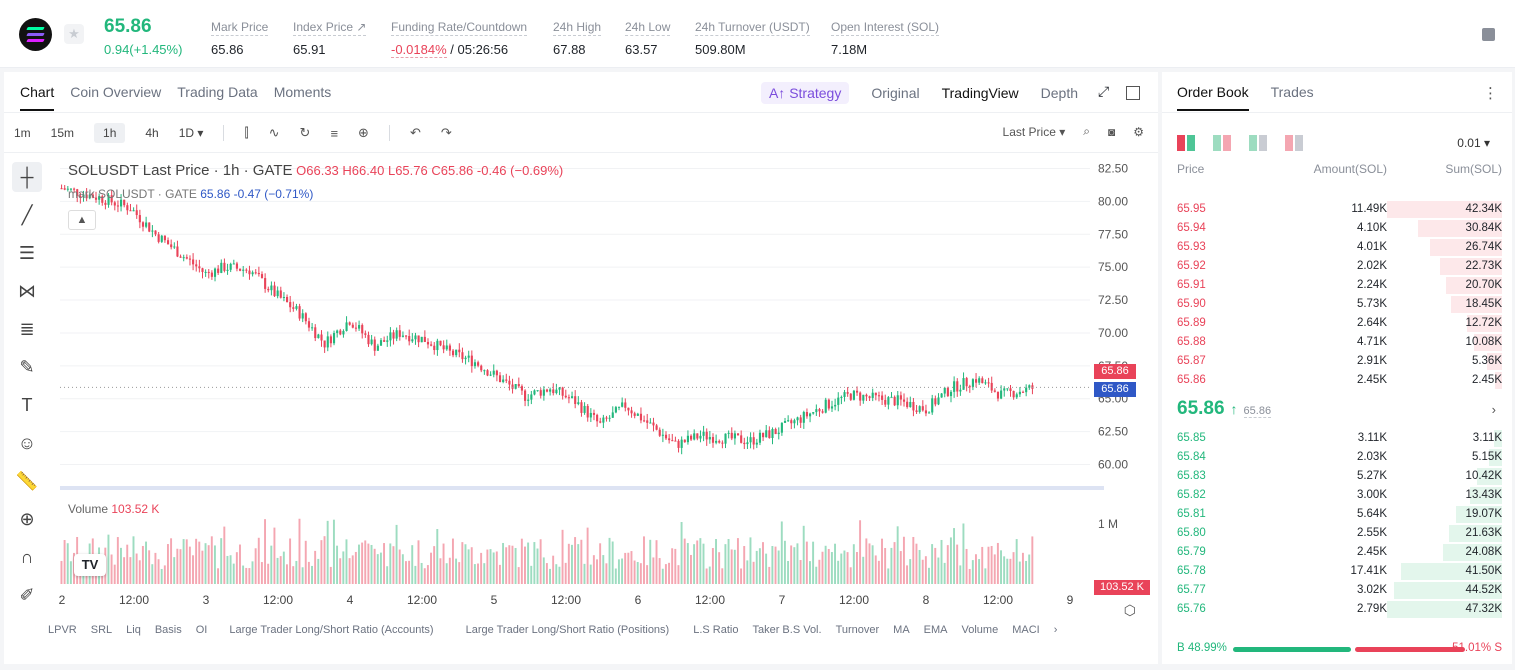  Describe the element at coordinates (62, 133) in the screenshot. I see `timeframe-15m: 15m` at that location.